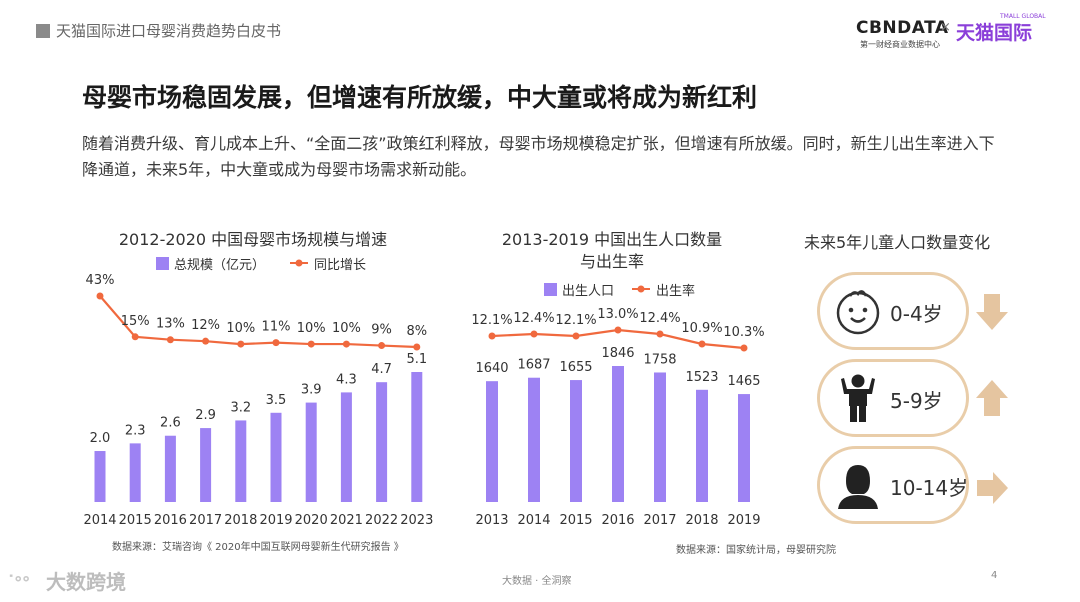 This screenshot has width=1080, height=602. Describe the element at coordinates (916, 314) in the screenshot. I see `age-group-label: 0-4岁` at that location.